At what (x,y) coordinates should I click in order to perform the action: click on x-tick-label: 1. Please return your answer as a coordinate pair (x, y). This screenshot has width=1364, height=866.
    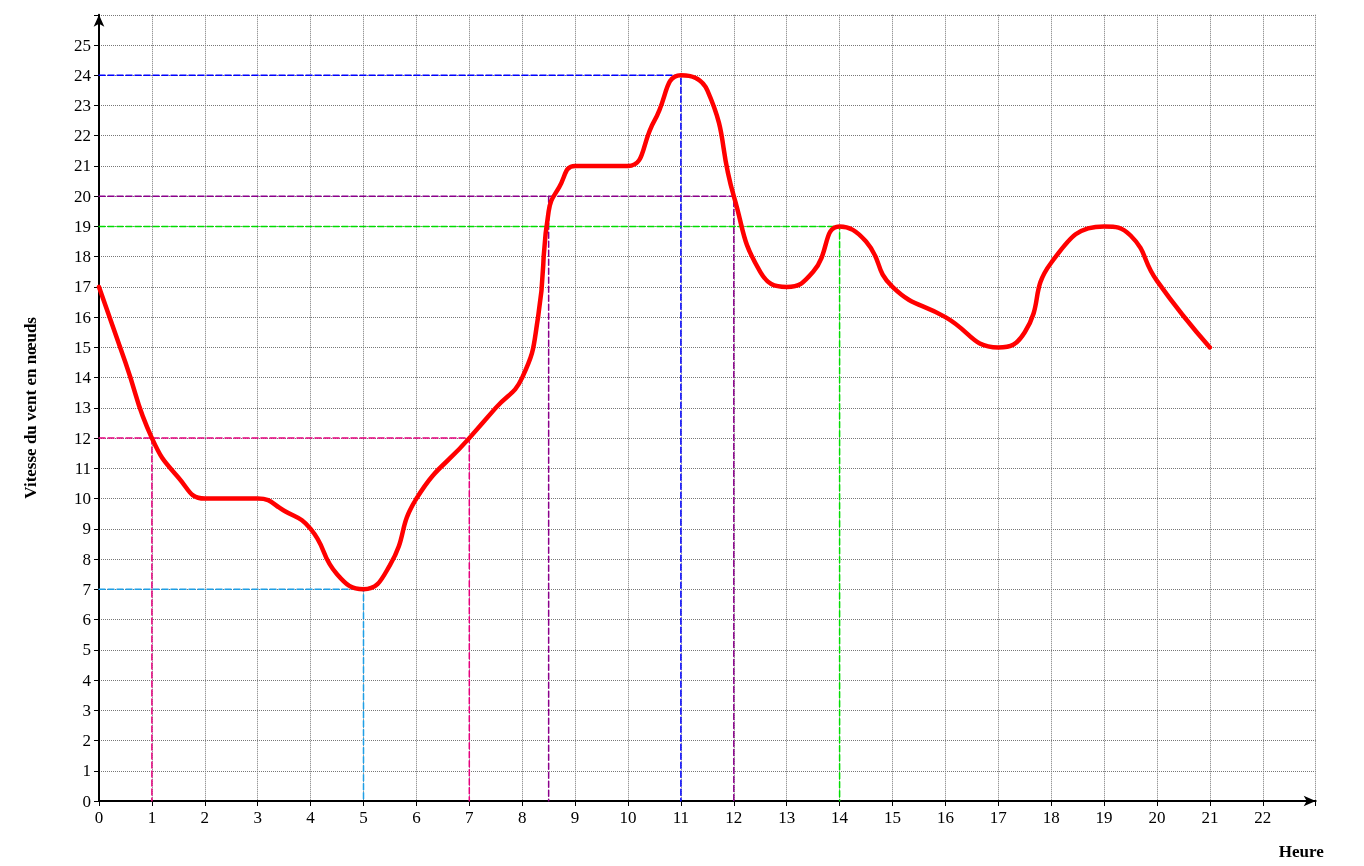
    Looking at the image, I should click on (152, 817).